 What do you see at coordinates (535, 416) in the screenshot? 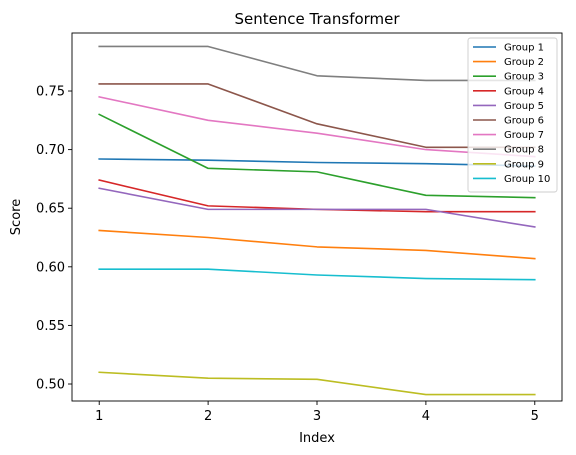
I see `x-tick-label: 5` at bounding box center [535, 416].